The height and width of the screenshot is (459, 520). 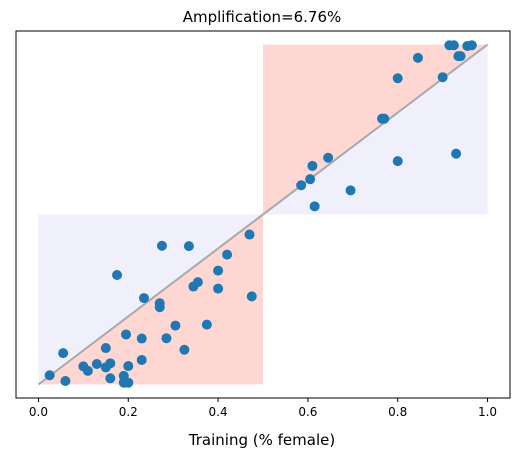 I want to click on x-tick-label: 0.8, so click(x=397, y=412).